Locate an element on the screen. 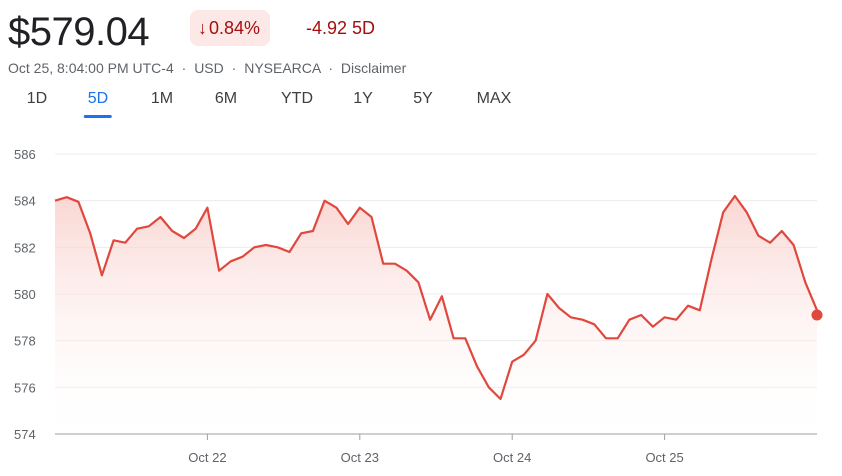 This screenshot has width=842, height=476. y-tick-label: 584 is located at coordinates (25, 201).